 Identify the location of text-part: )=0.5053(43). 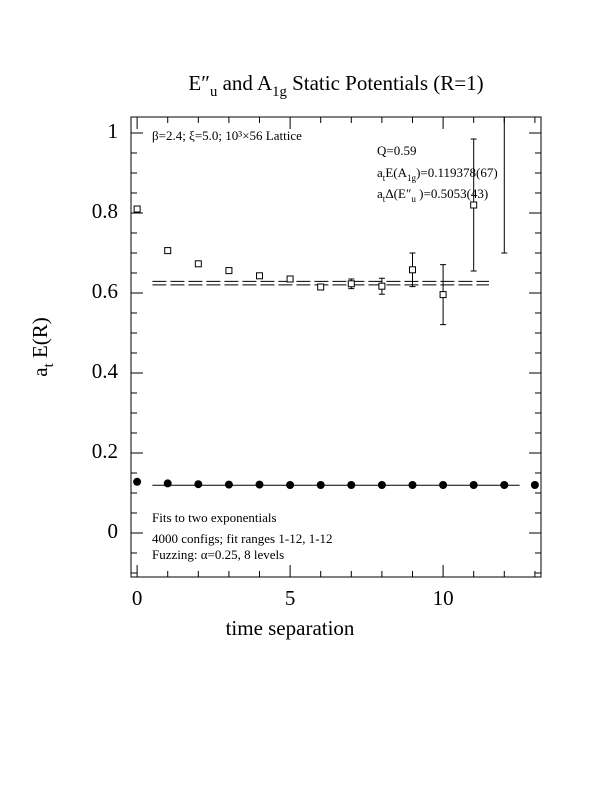
(452, 193).